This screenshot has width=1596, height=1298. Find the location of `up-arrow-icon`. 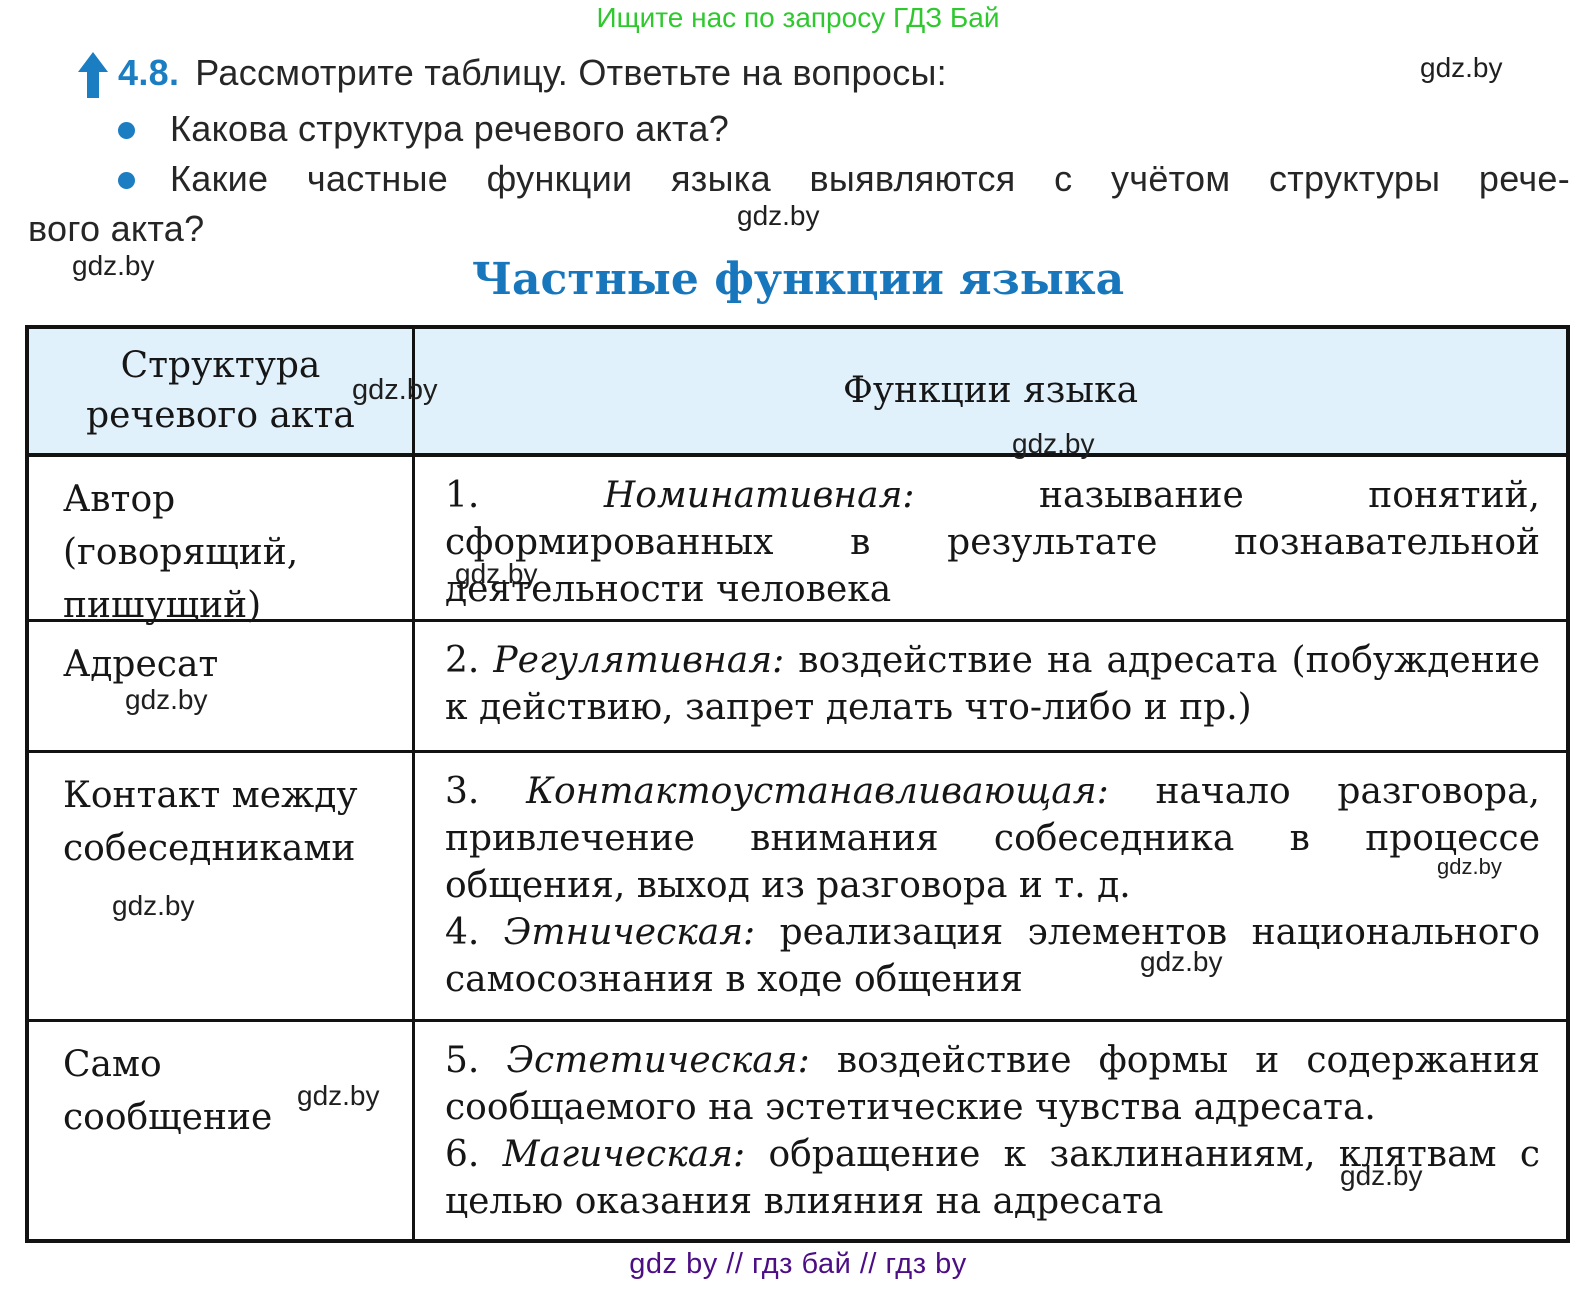

up-arrow-icon is located at coordinates (93, 75).